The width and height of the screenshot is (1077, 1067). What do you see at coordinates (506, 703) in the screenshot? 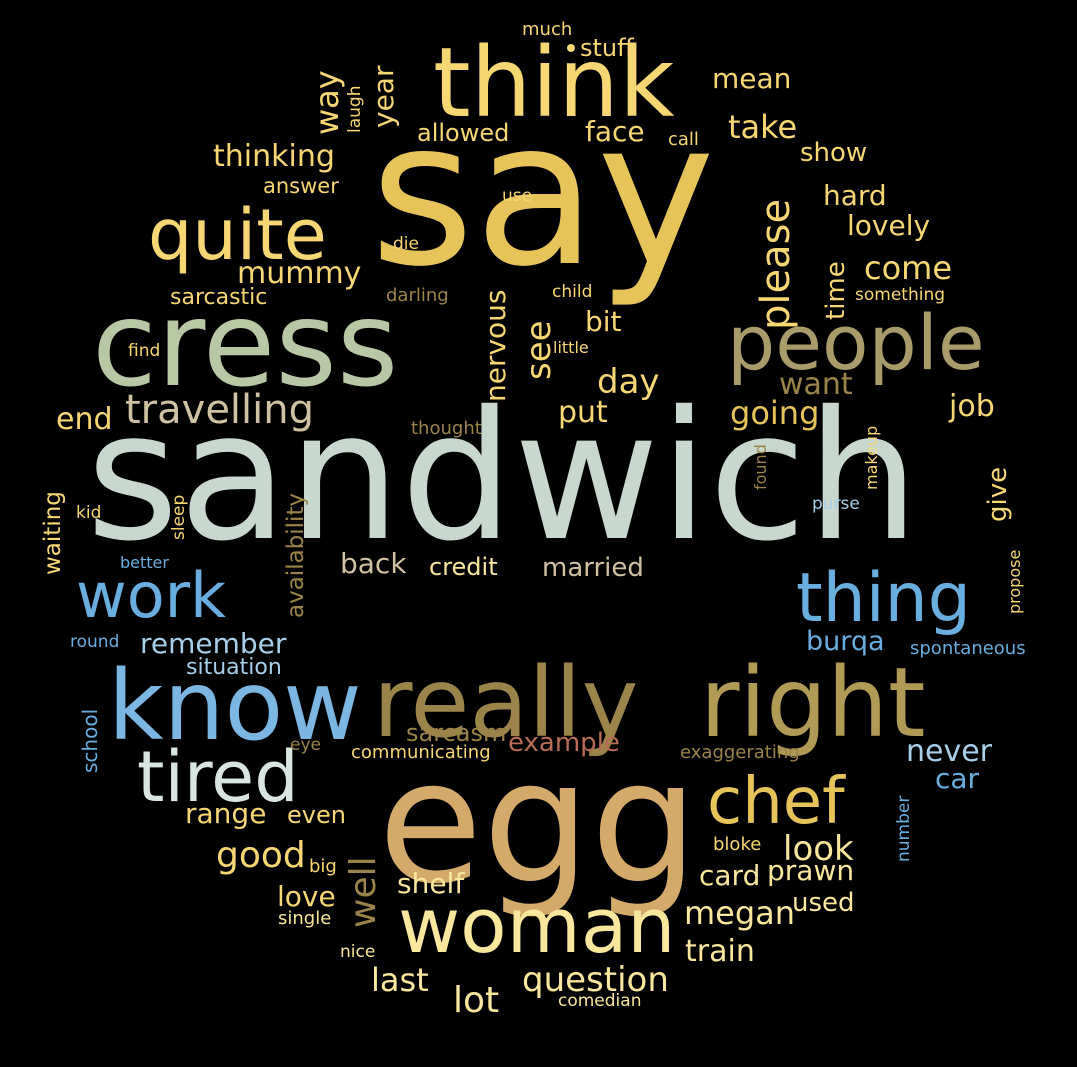
I see `word-really: really` at bounding box center [506, 703].